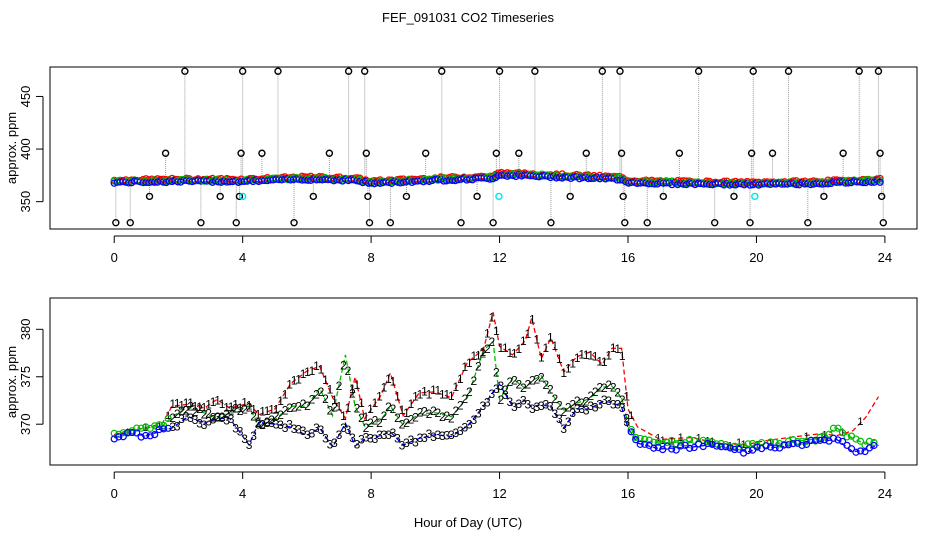 The height and width of the screenshot is (540, 936). What do you see at coordinates (11, 148) in the screenshot?
I see `top-y-axis-label: approx. ppm` at bounding box center [11, 148].